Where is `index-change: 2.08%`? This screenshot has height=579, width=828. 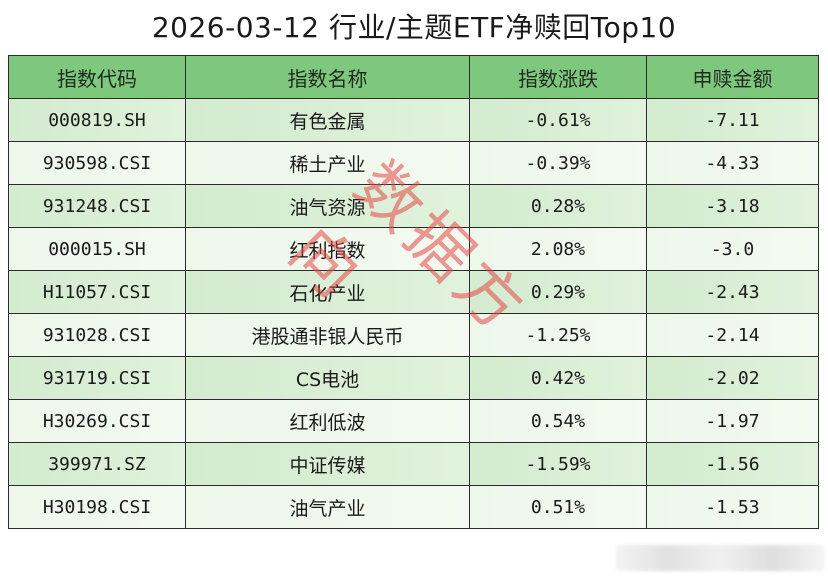
index-change: 2.08% is located at coordinates (558, 249).